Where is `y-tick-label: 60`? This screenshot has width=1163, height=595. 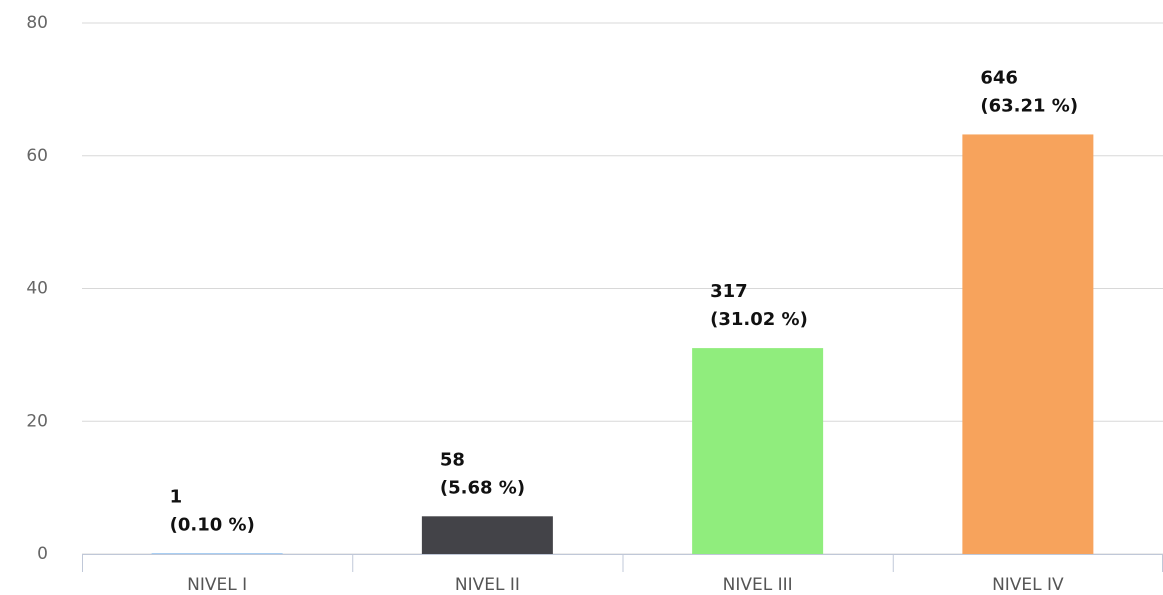
y-tick-label: 60 is located at coordinates (37, 156).